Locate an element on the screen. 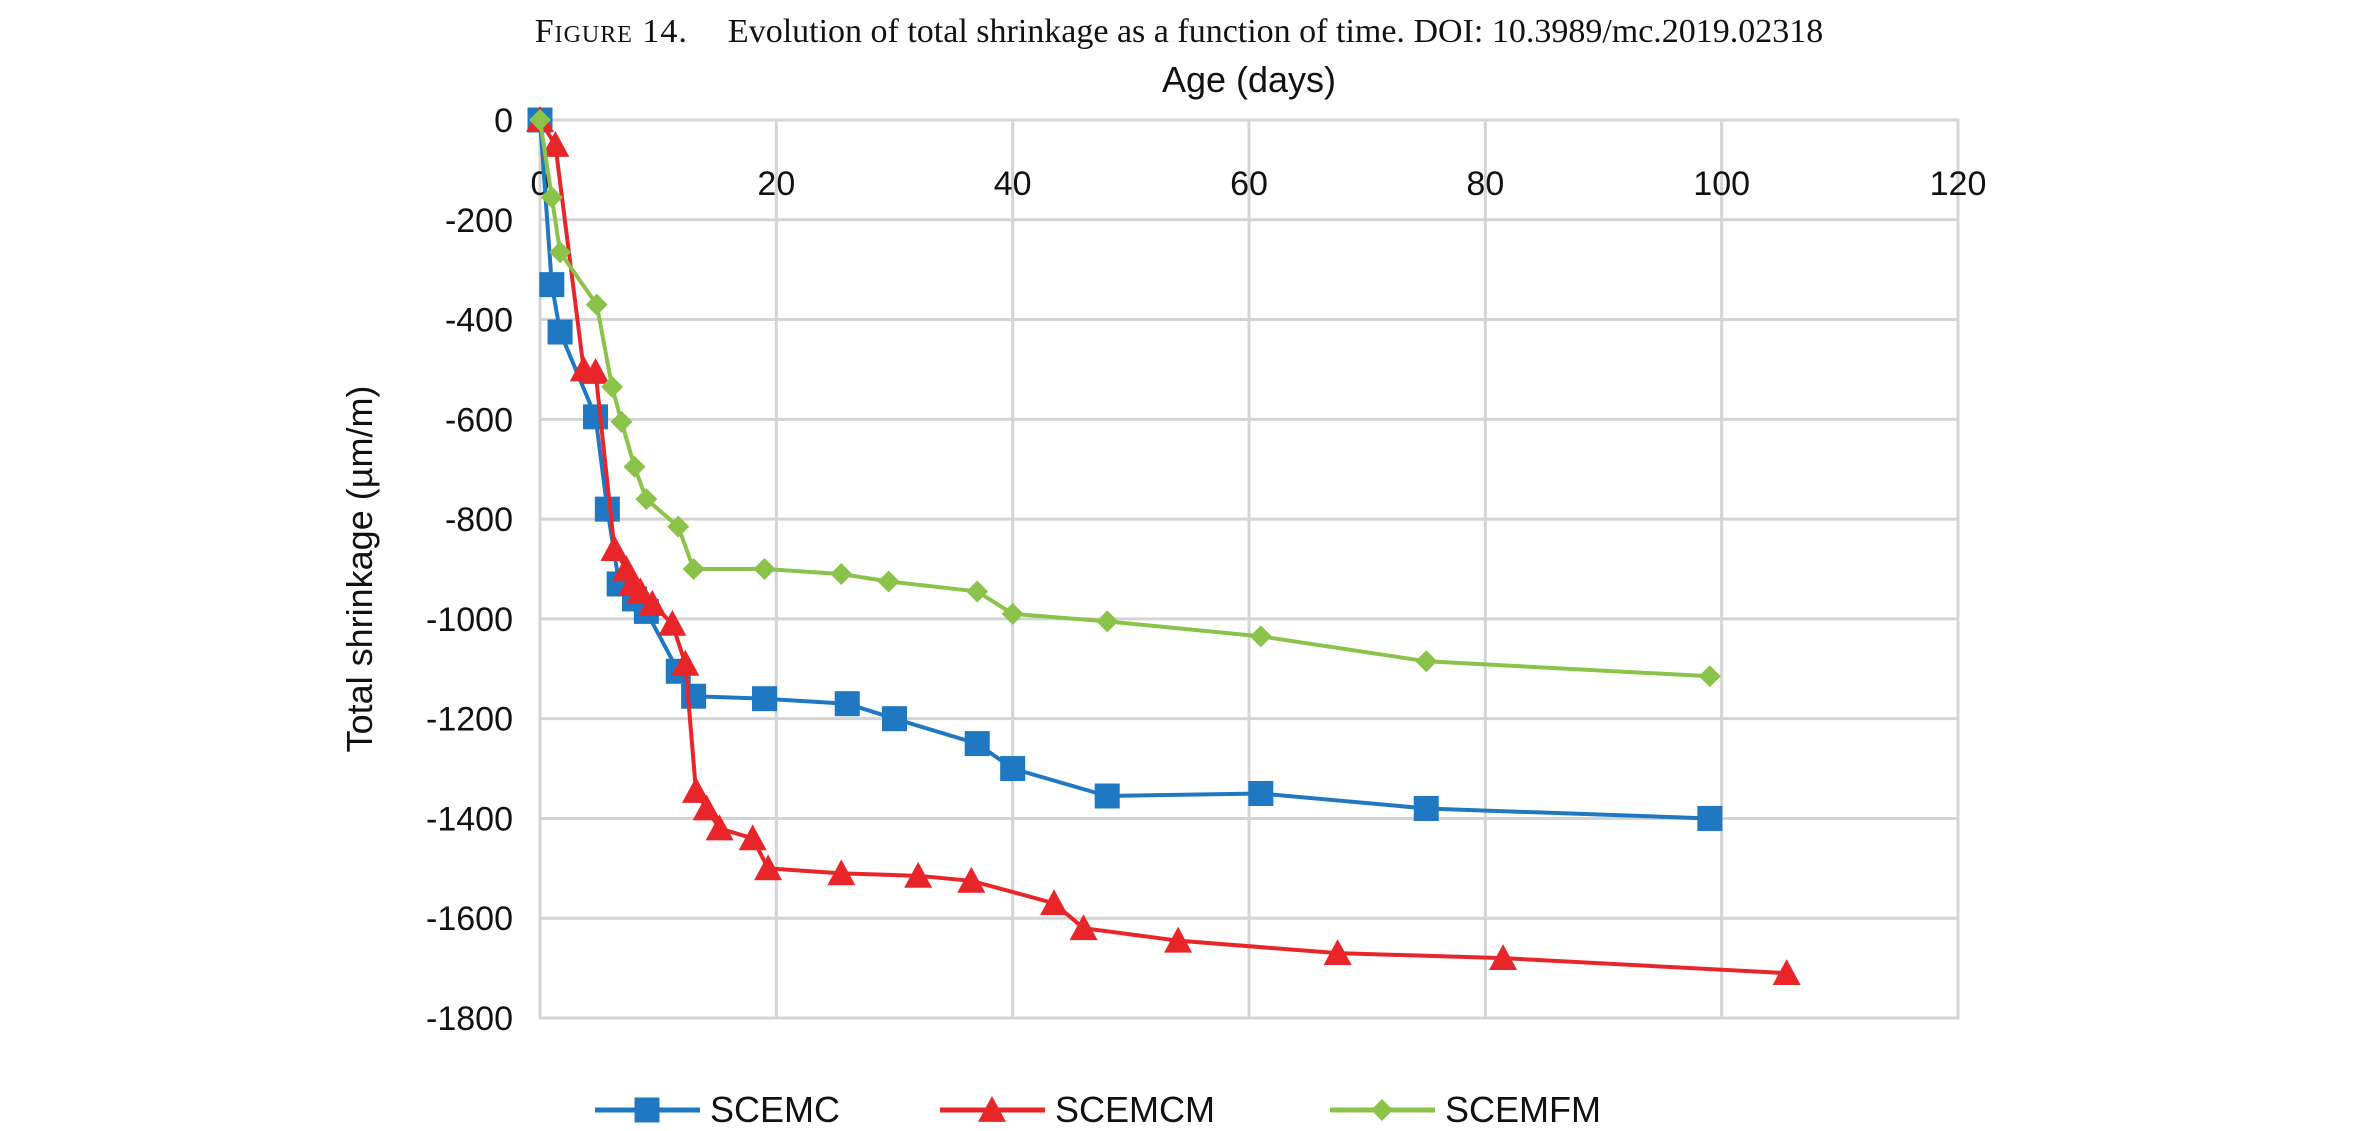 The height and width of the screenshot is (1131, 2358). x-tick-label: 20 is located at coordinates (776, 184).